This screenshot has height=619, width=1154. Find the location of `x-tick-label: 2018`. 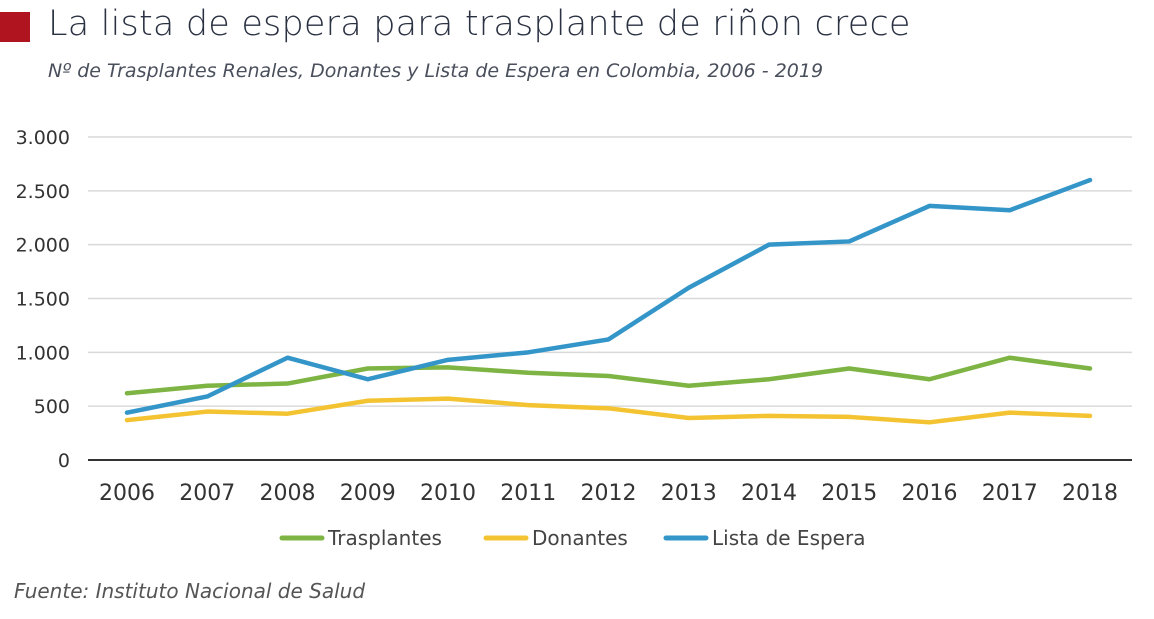

x-tick-label: 2018 is located at coordinates (1090, 493).